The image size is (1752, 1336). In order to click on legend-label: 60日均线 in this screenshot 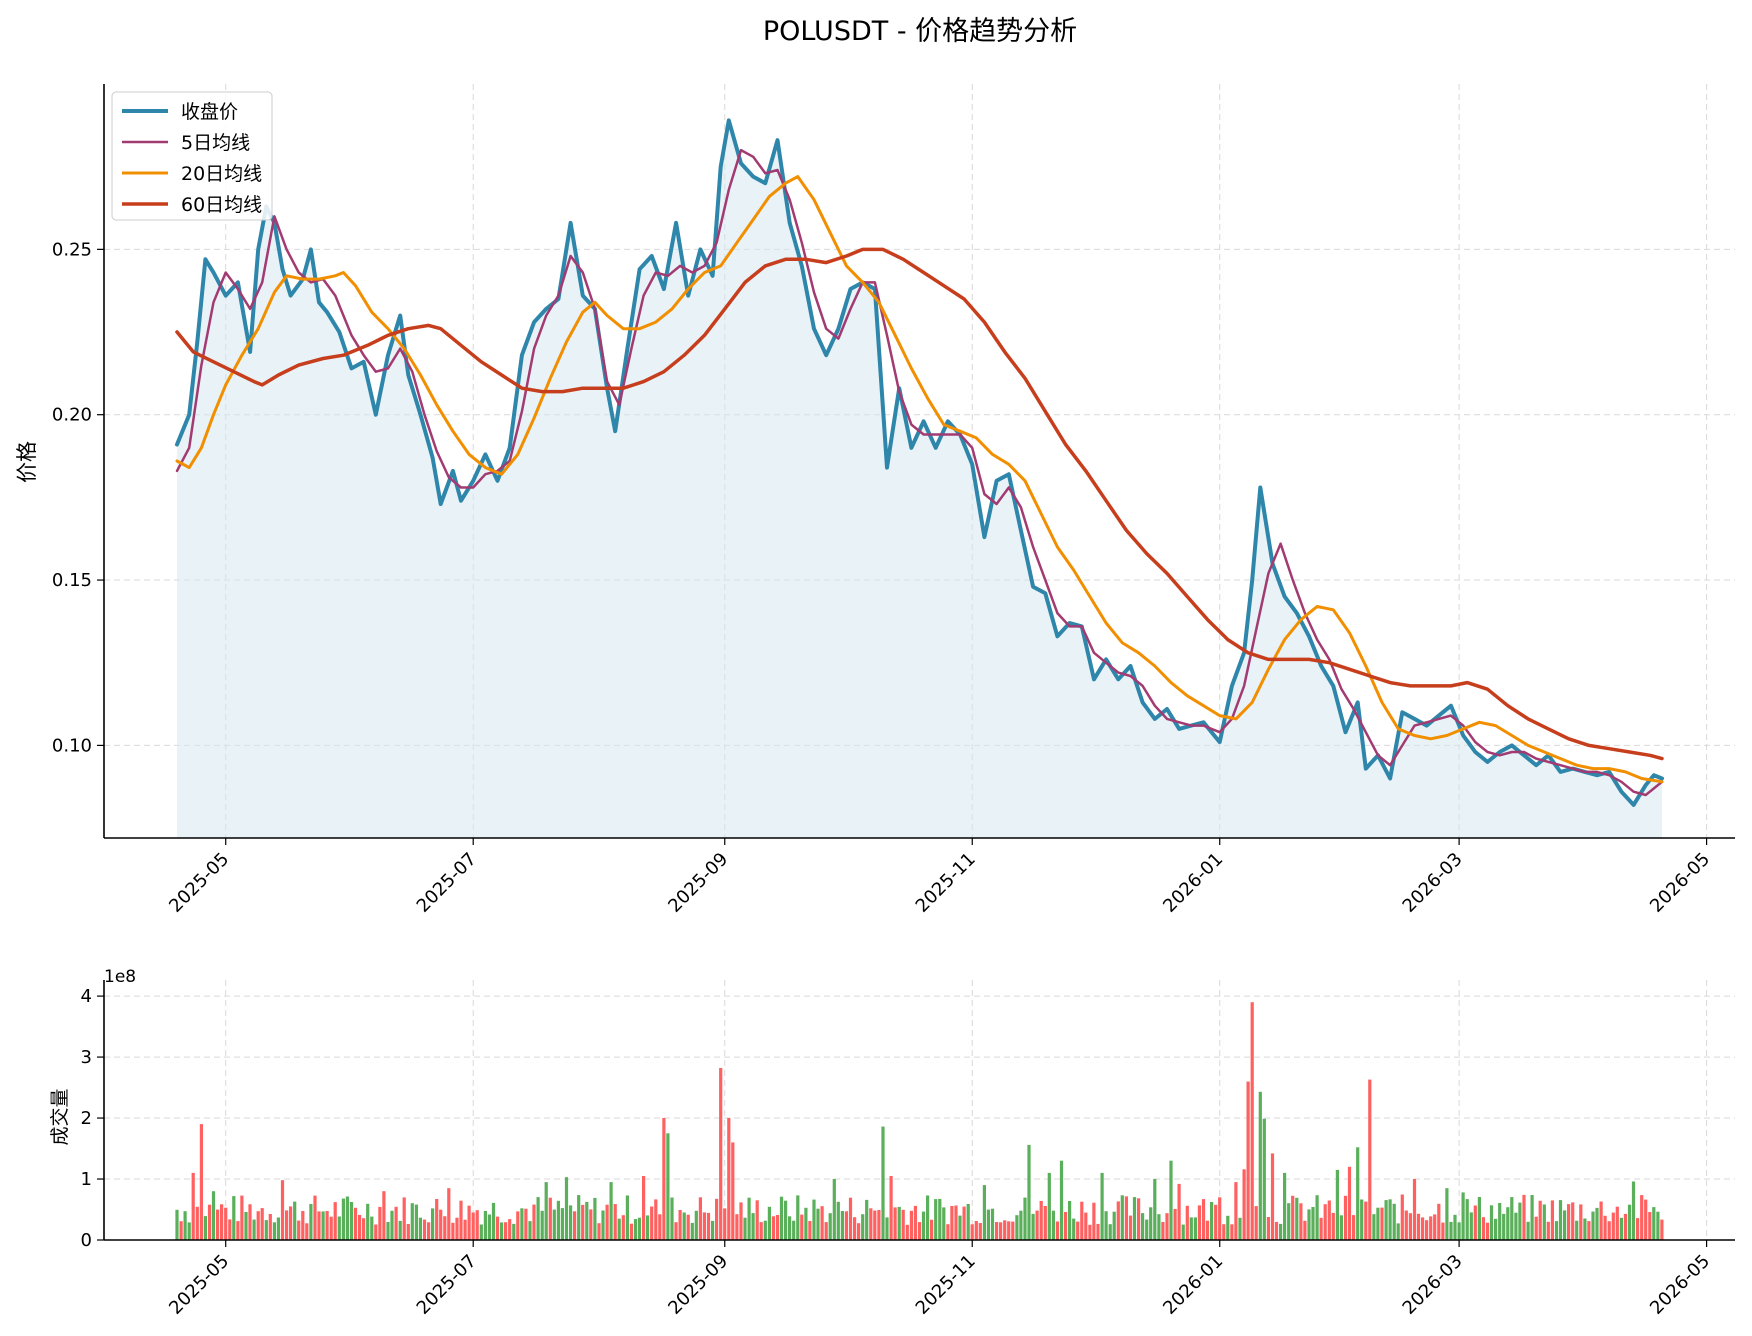, I will do `click(221, 205)`.